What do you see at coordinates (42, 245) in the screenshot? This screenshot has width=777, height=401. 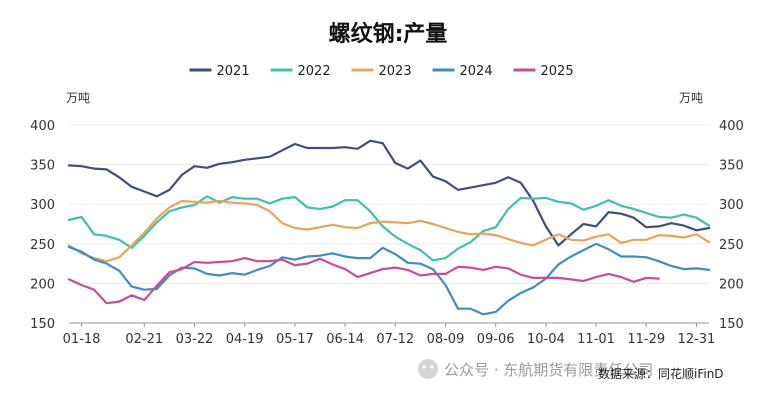 I see `y-tick-label-left: 250` at bounding box center [42, 245].